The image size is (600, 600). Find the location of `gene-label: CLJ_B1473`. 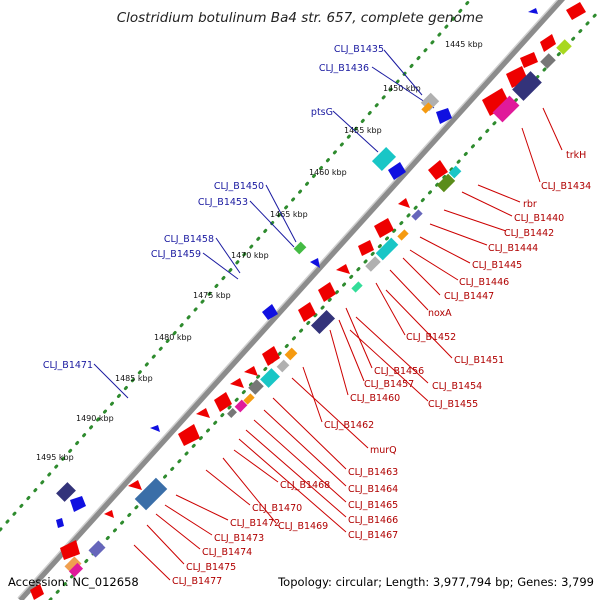

gene-label: CLJ_B1473 is located at coordinates (239, 538).